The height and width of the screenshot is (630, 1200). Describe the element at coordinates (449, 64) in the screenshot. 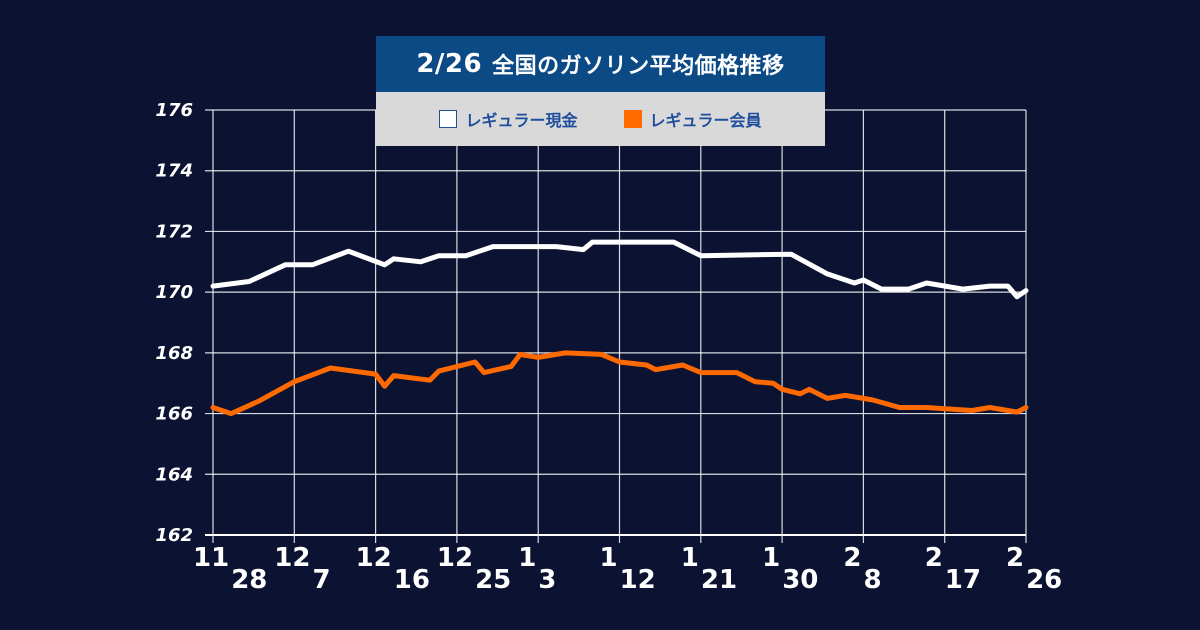

I see `chart-title-date: 2/26` at that location.